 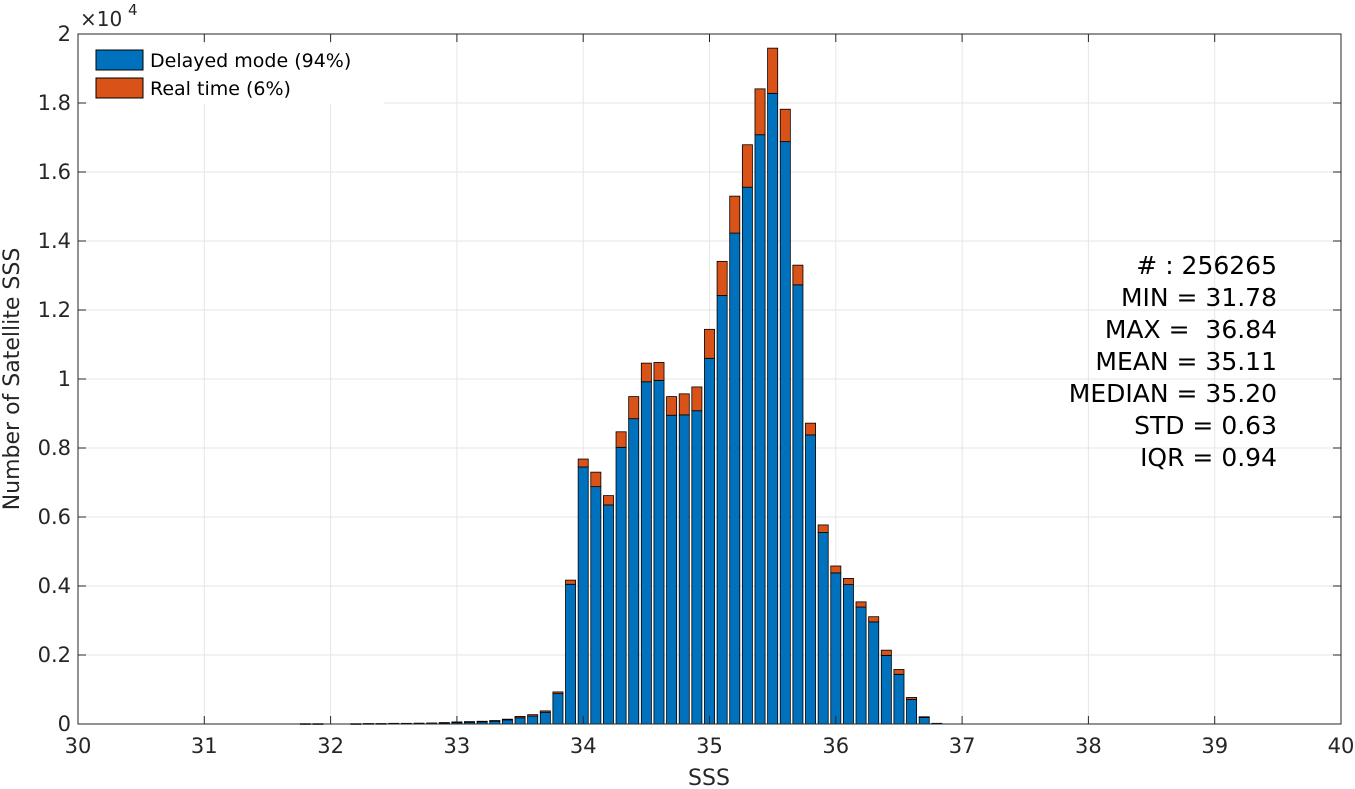 What do you see at coordinates (709, 746) in the screenshot?
I see `x-tick-label: 35` at bounding box center [709, 746].